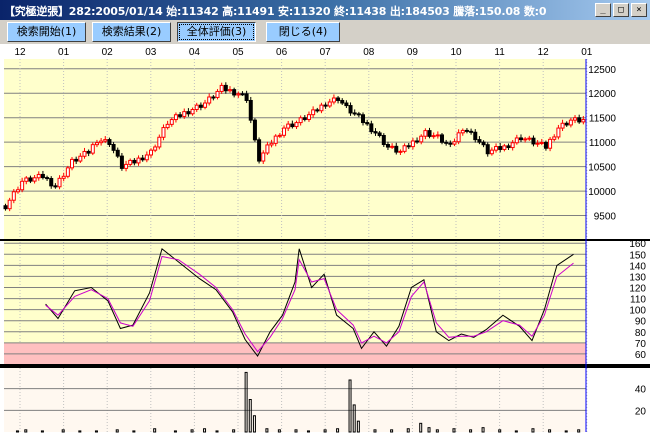 Image resolution: width=650 pixels, height=434 pixels. I want to click on oscillator-tick-label: 100, so click(637, 311).